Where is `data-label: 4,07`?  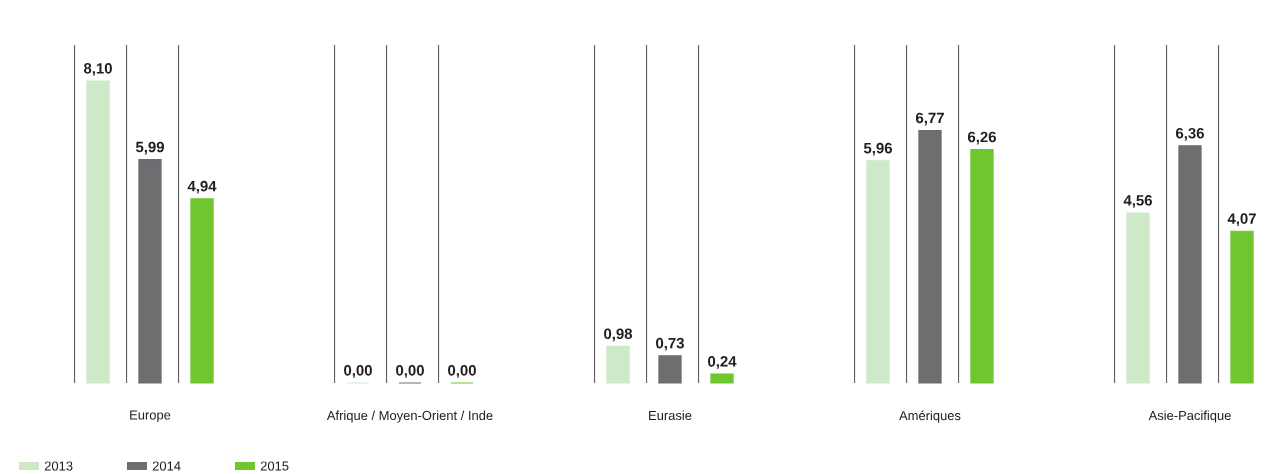 data-label: 4,07 is located at coordinates (1241, 220).